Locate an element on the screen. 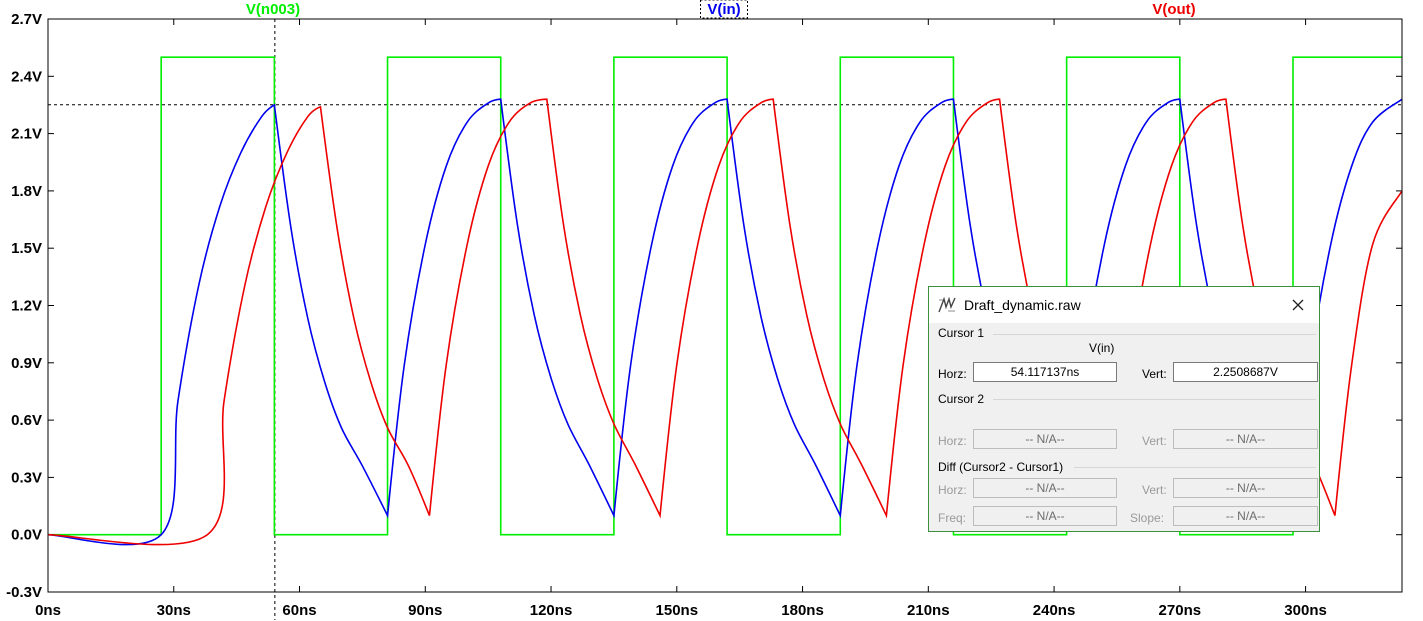 This screenshot has height=621, width=1423. diff-freq-label: Freq: is located at coordinates (952, 518).